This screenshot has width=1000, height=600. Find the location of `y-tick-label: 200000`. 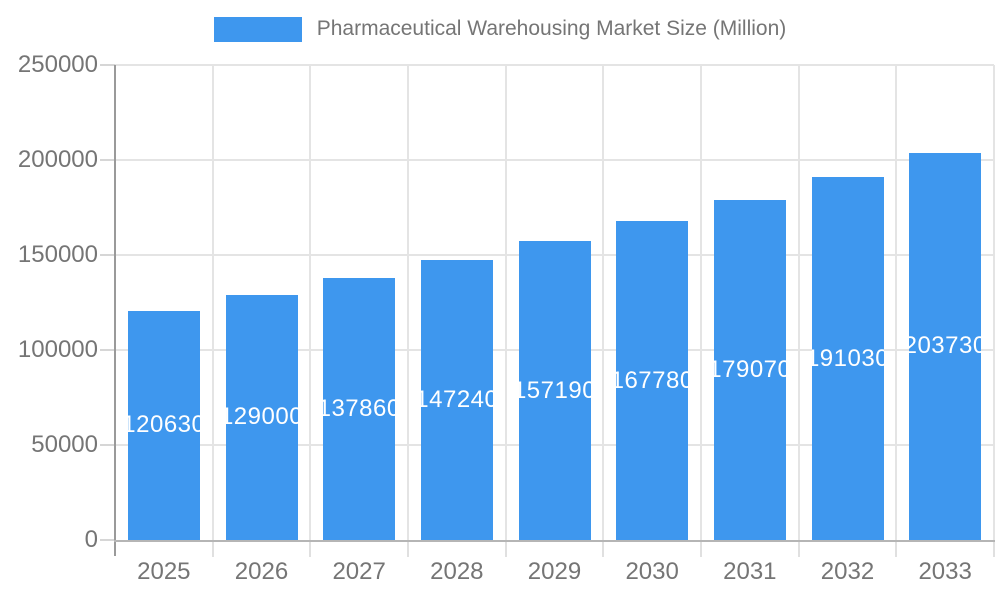

y-tick-label: 200000 is located at coordinates (57, 159).